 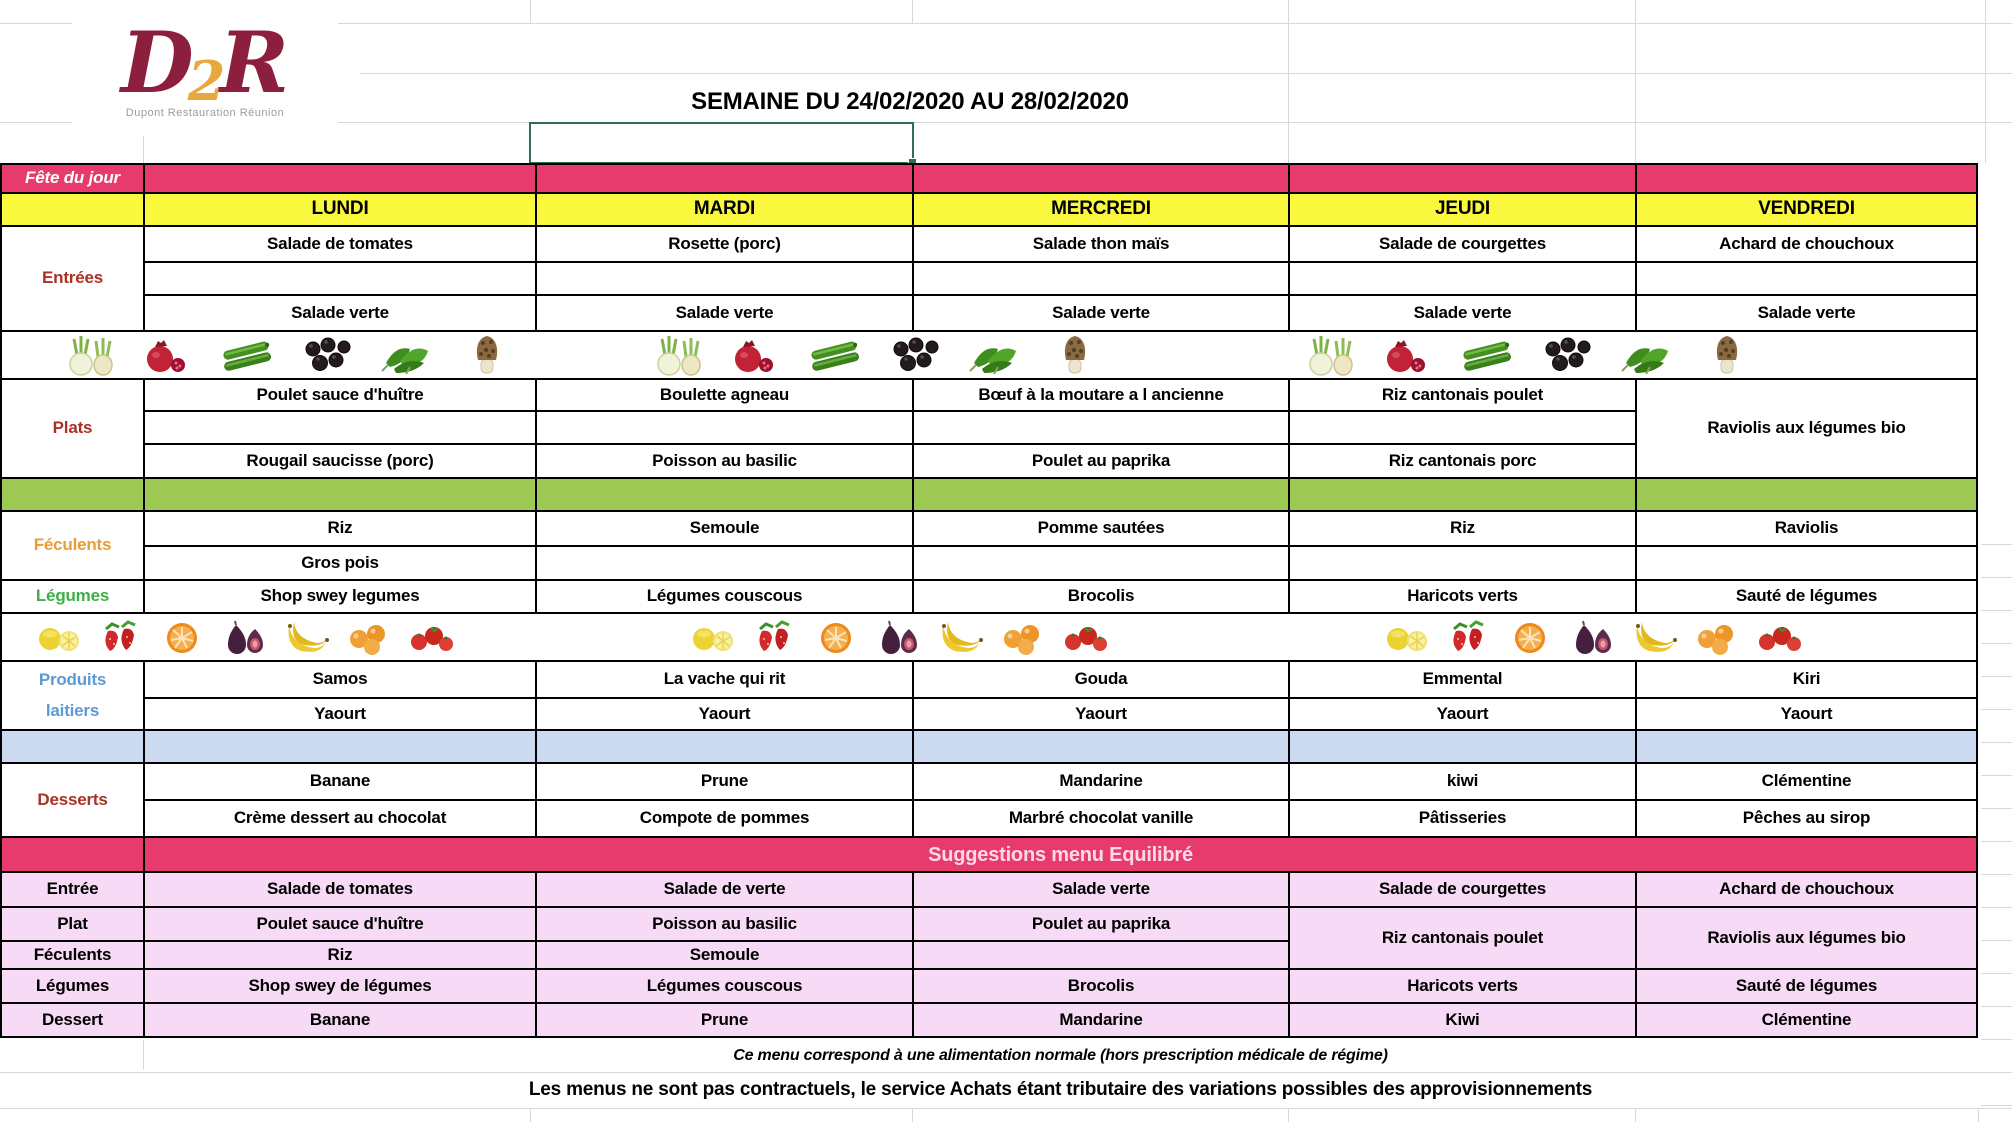 I want to click on menu-cell: Emmental, so click(x=1462, y=679).